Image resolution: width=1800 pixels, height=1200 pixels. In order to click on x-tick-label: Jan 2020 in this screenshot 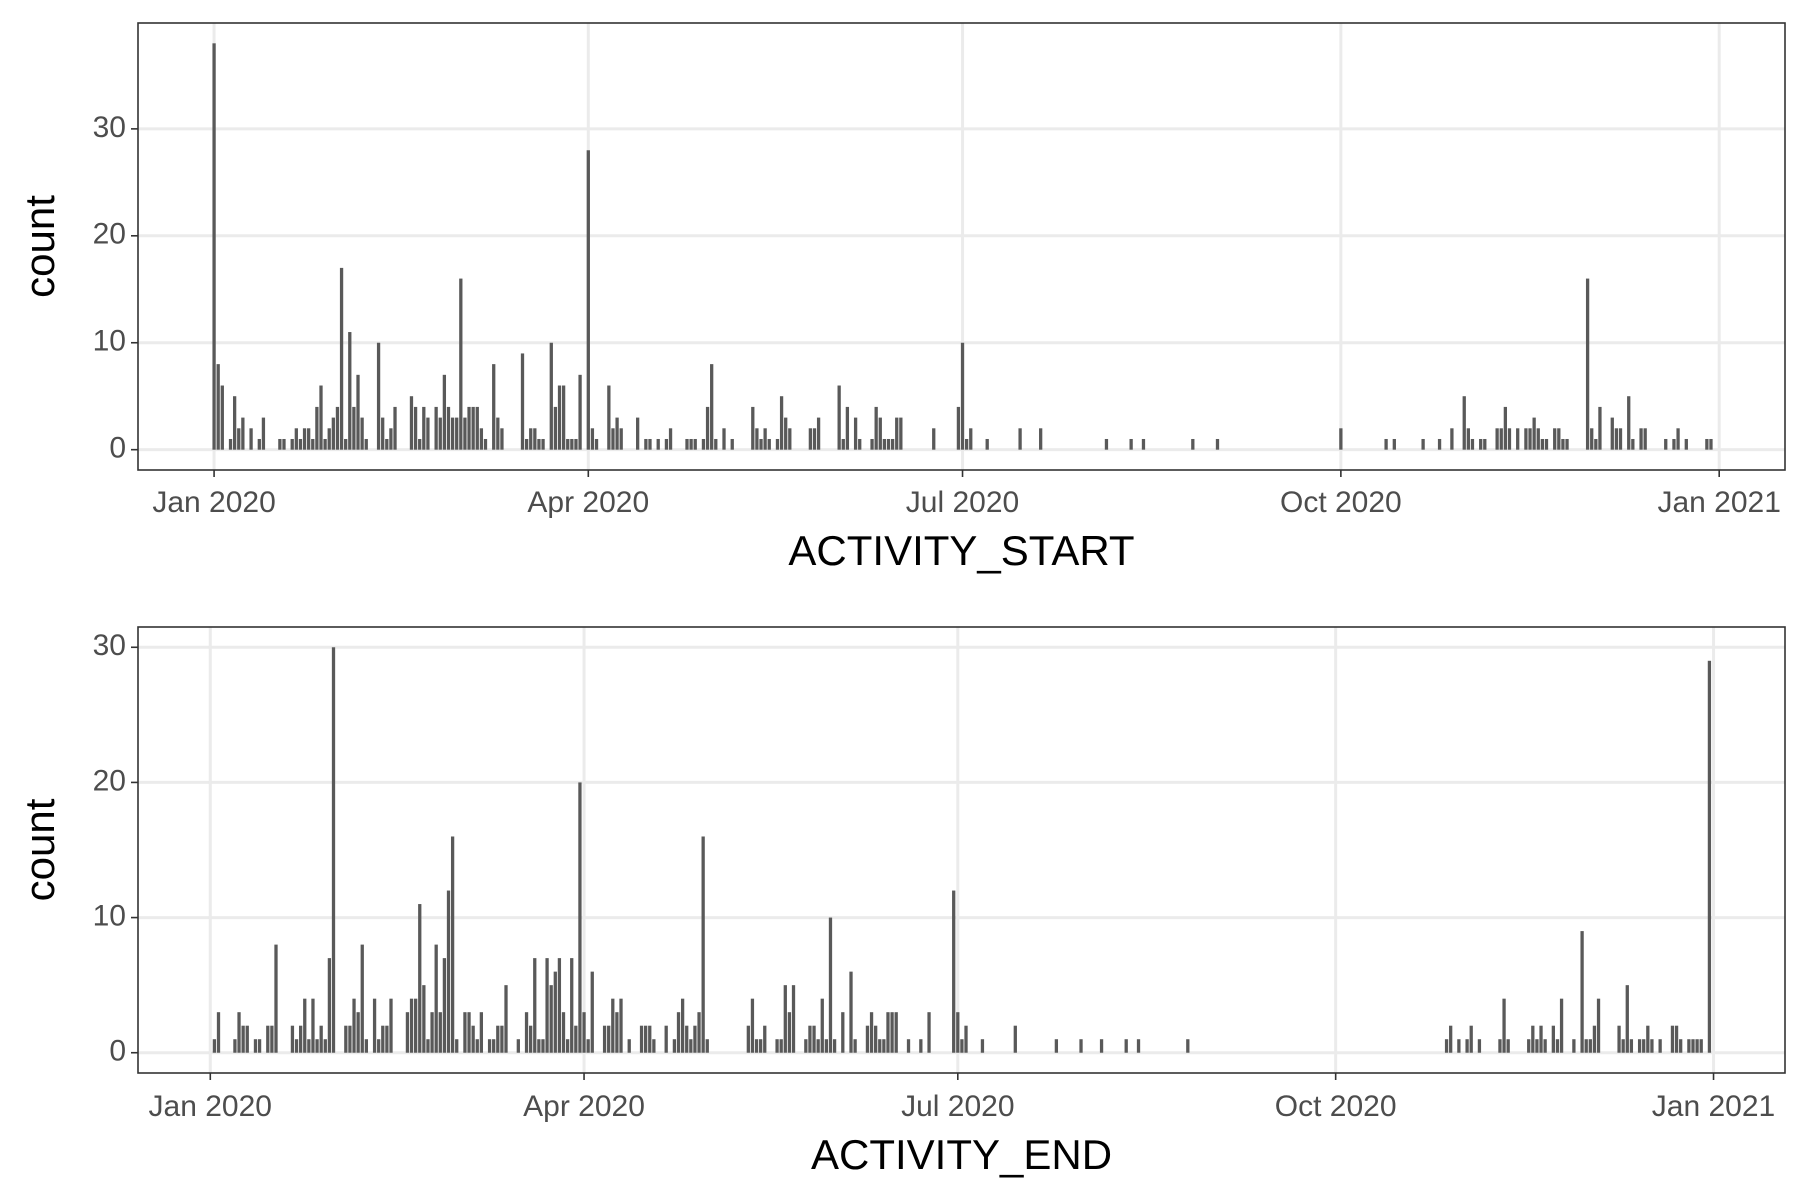, I will do `click(210, 1106)`.